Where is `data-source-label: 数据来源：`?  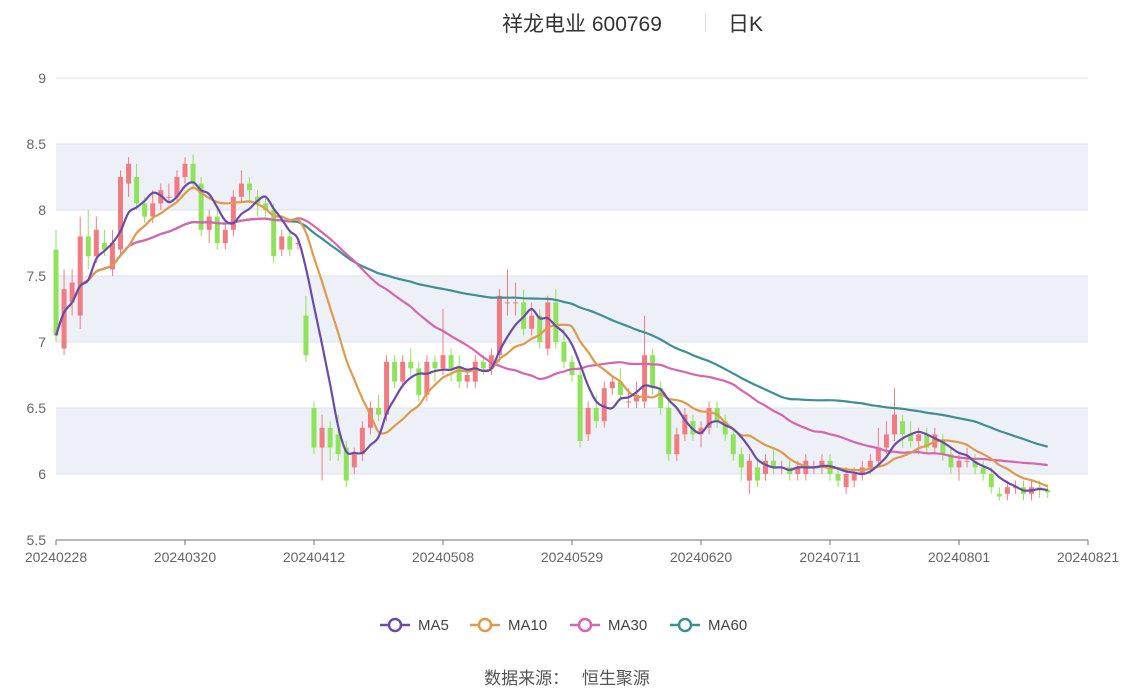 data-source-label: 数据来源： is located at coordinates (527, 678).